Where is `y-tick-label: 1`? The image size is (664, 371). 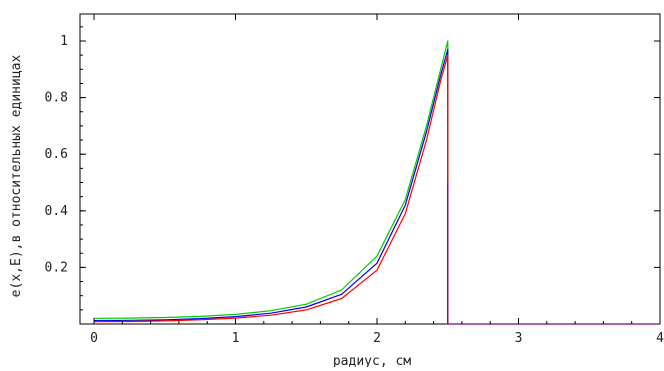
y-tick-label: 1 is located at coordinates (64, 41).